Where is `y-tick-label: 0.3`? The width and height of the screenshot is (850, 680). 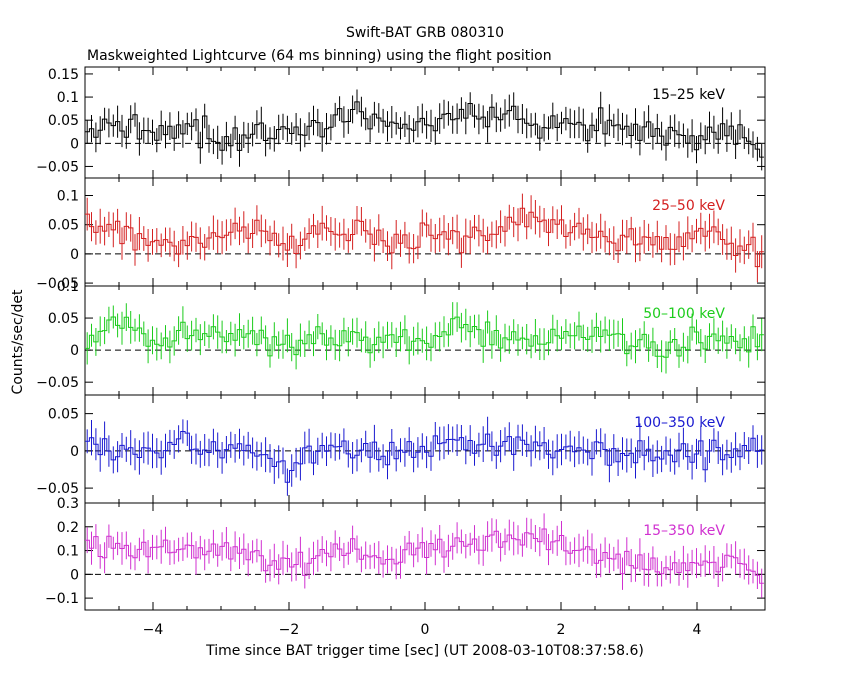 y-tick-label: 0.3 is located at coordinates (68, 504).